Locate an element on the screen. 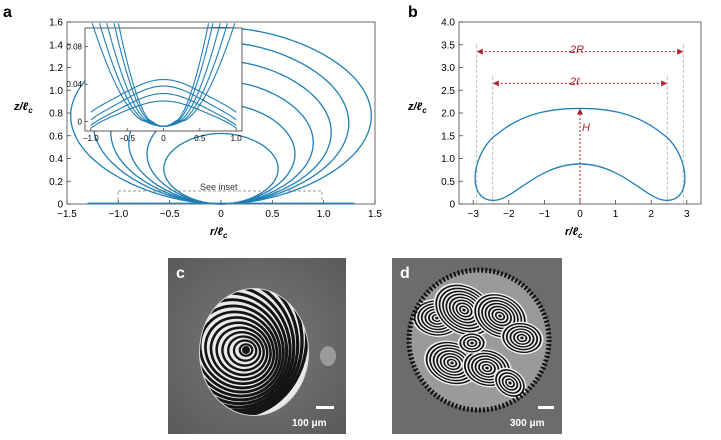 This screenshot has height=440, width=721. panel-a-yticks: 0 0.2 0.4 0.6 0.8 1.0 1.2 1.4 1.6 is located at coordinates (60, 114).